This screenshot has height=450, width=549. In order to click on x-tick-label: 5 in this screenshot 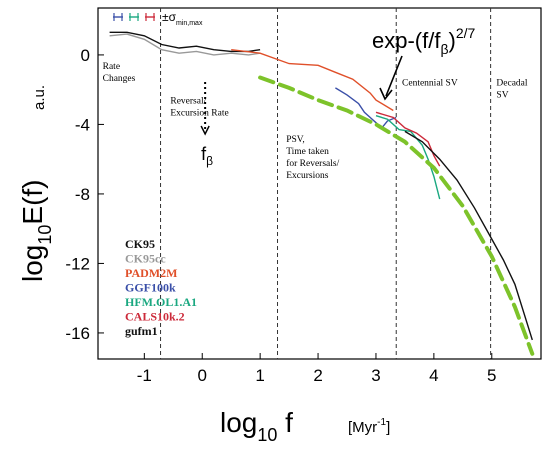, I will do `click(491, 375)`.